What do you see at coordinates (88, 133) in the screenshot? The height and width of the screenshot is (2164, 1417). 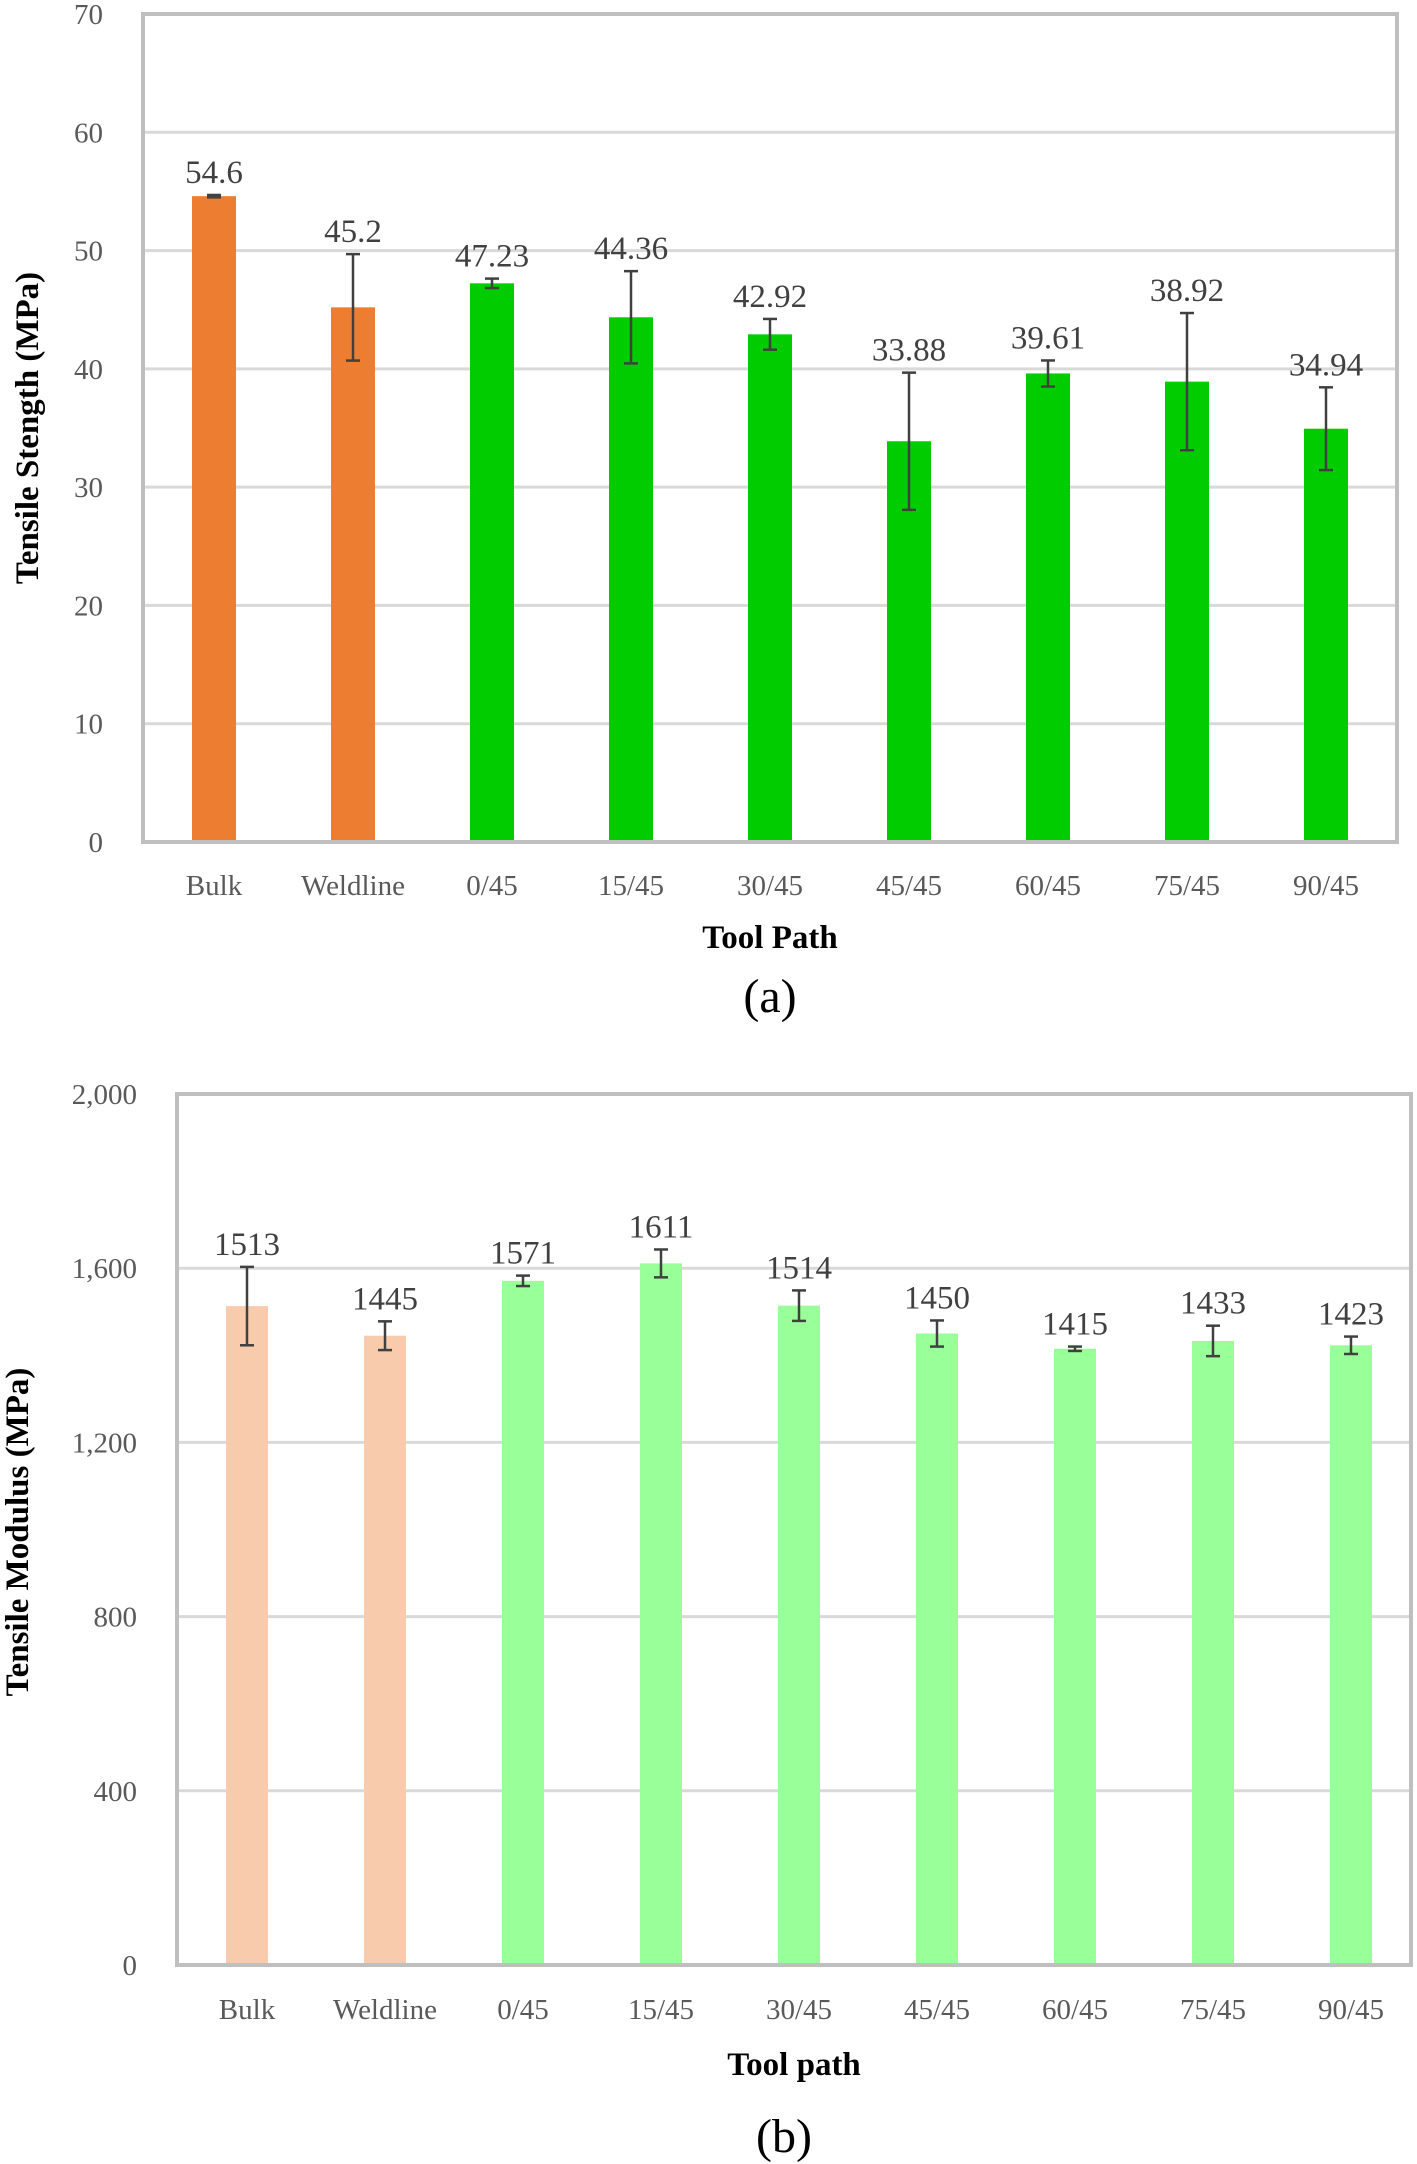 I see `y-tick-label: 60` at bounding box center [88, 133].